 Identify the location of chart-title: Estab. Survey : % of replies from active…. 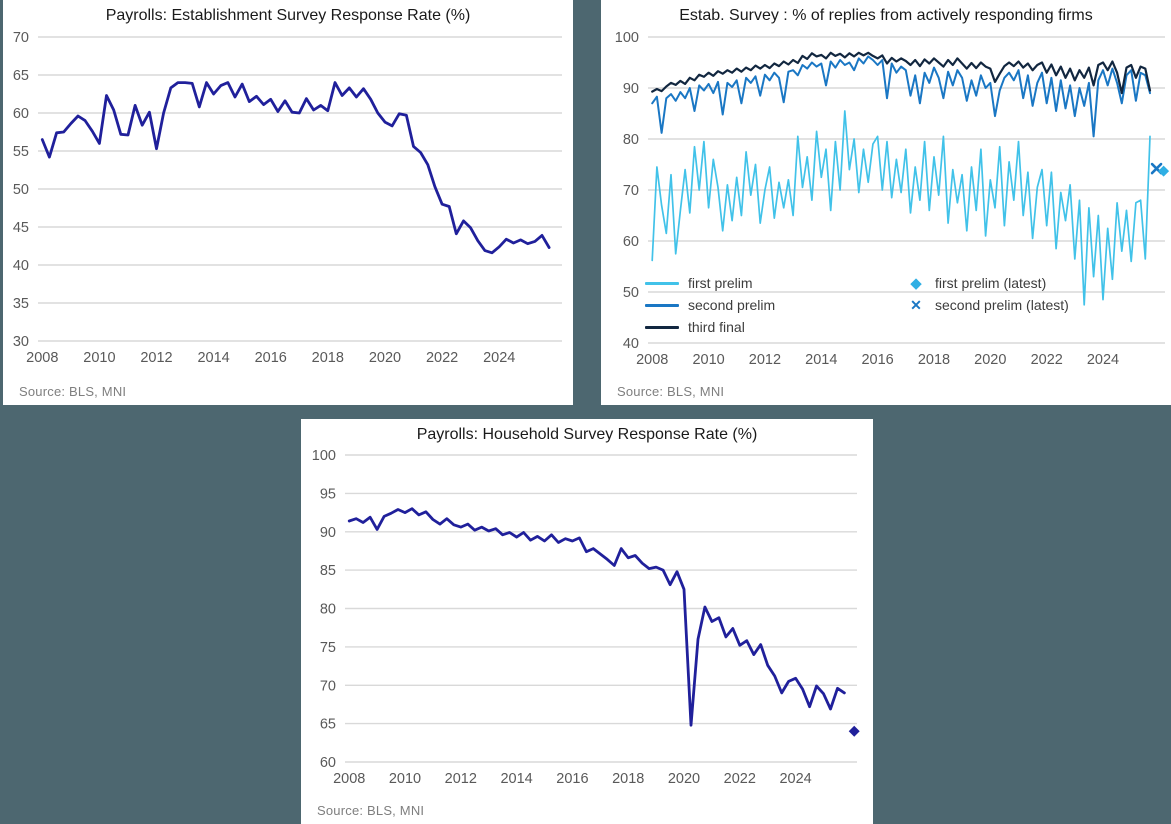
(886, 15).